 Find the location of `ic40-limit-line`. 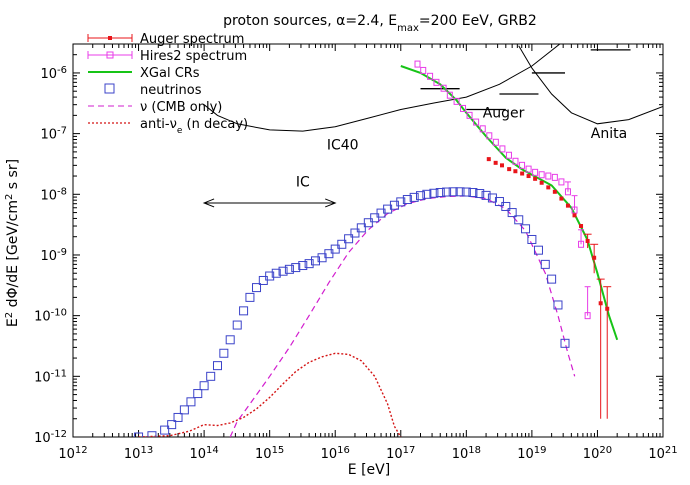

ic40-limit-line is located at coordinates (382, 88).